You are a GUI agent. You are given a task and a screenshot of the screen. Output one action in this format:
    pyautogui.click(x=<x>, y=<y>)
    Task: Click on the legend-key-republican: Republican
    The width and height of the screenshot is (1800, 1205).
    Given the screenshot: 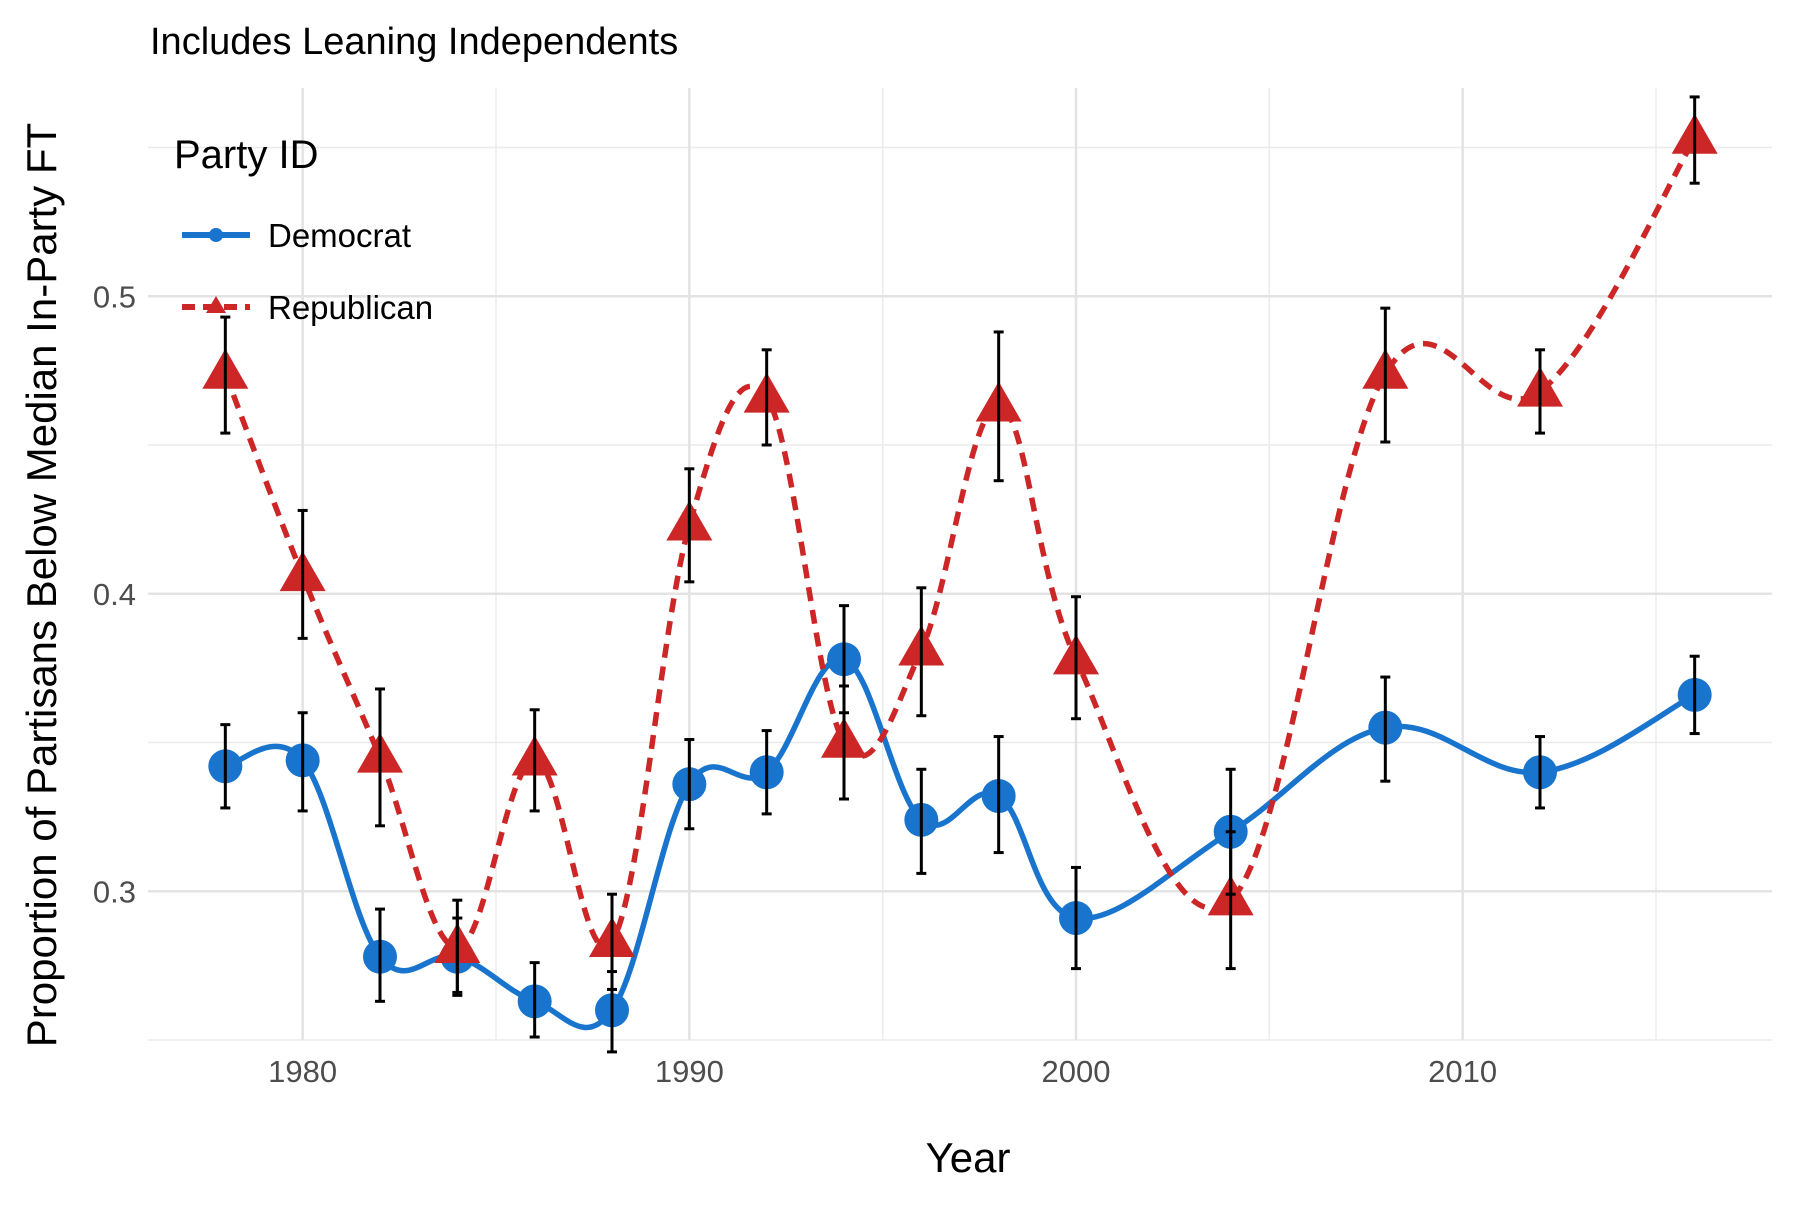 What is the action you would take?
    pyautogui.click(x=307, y=307)
    